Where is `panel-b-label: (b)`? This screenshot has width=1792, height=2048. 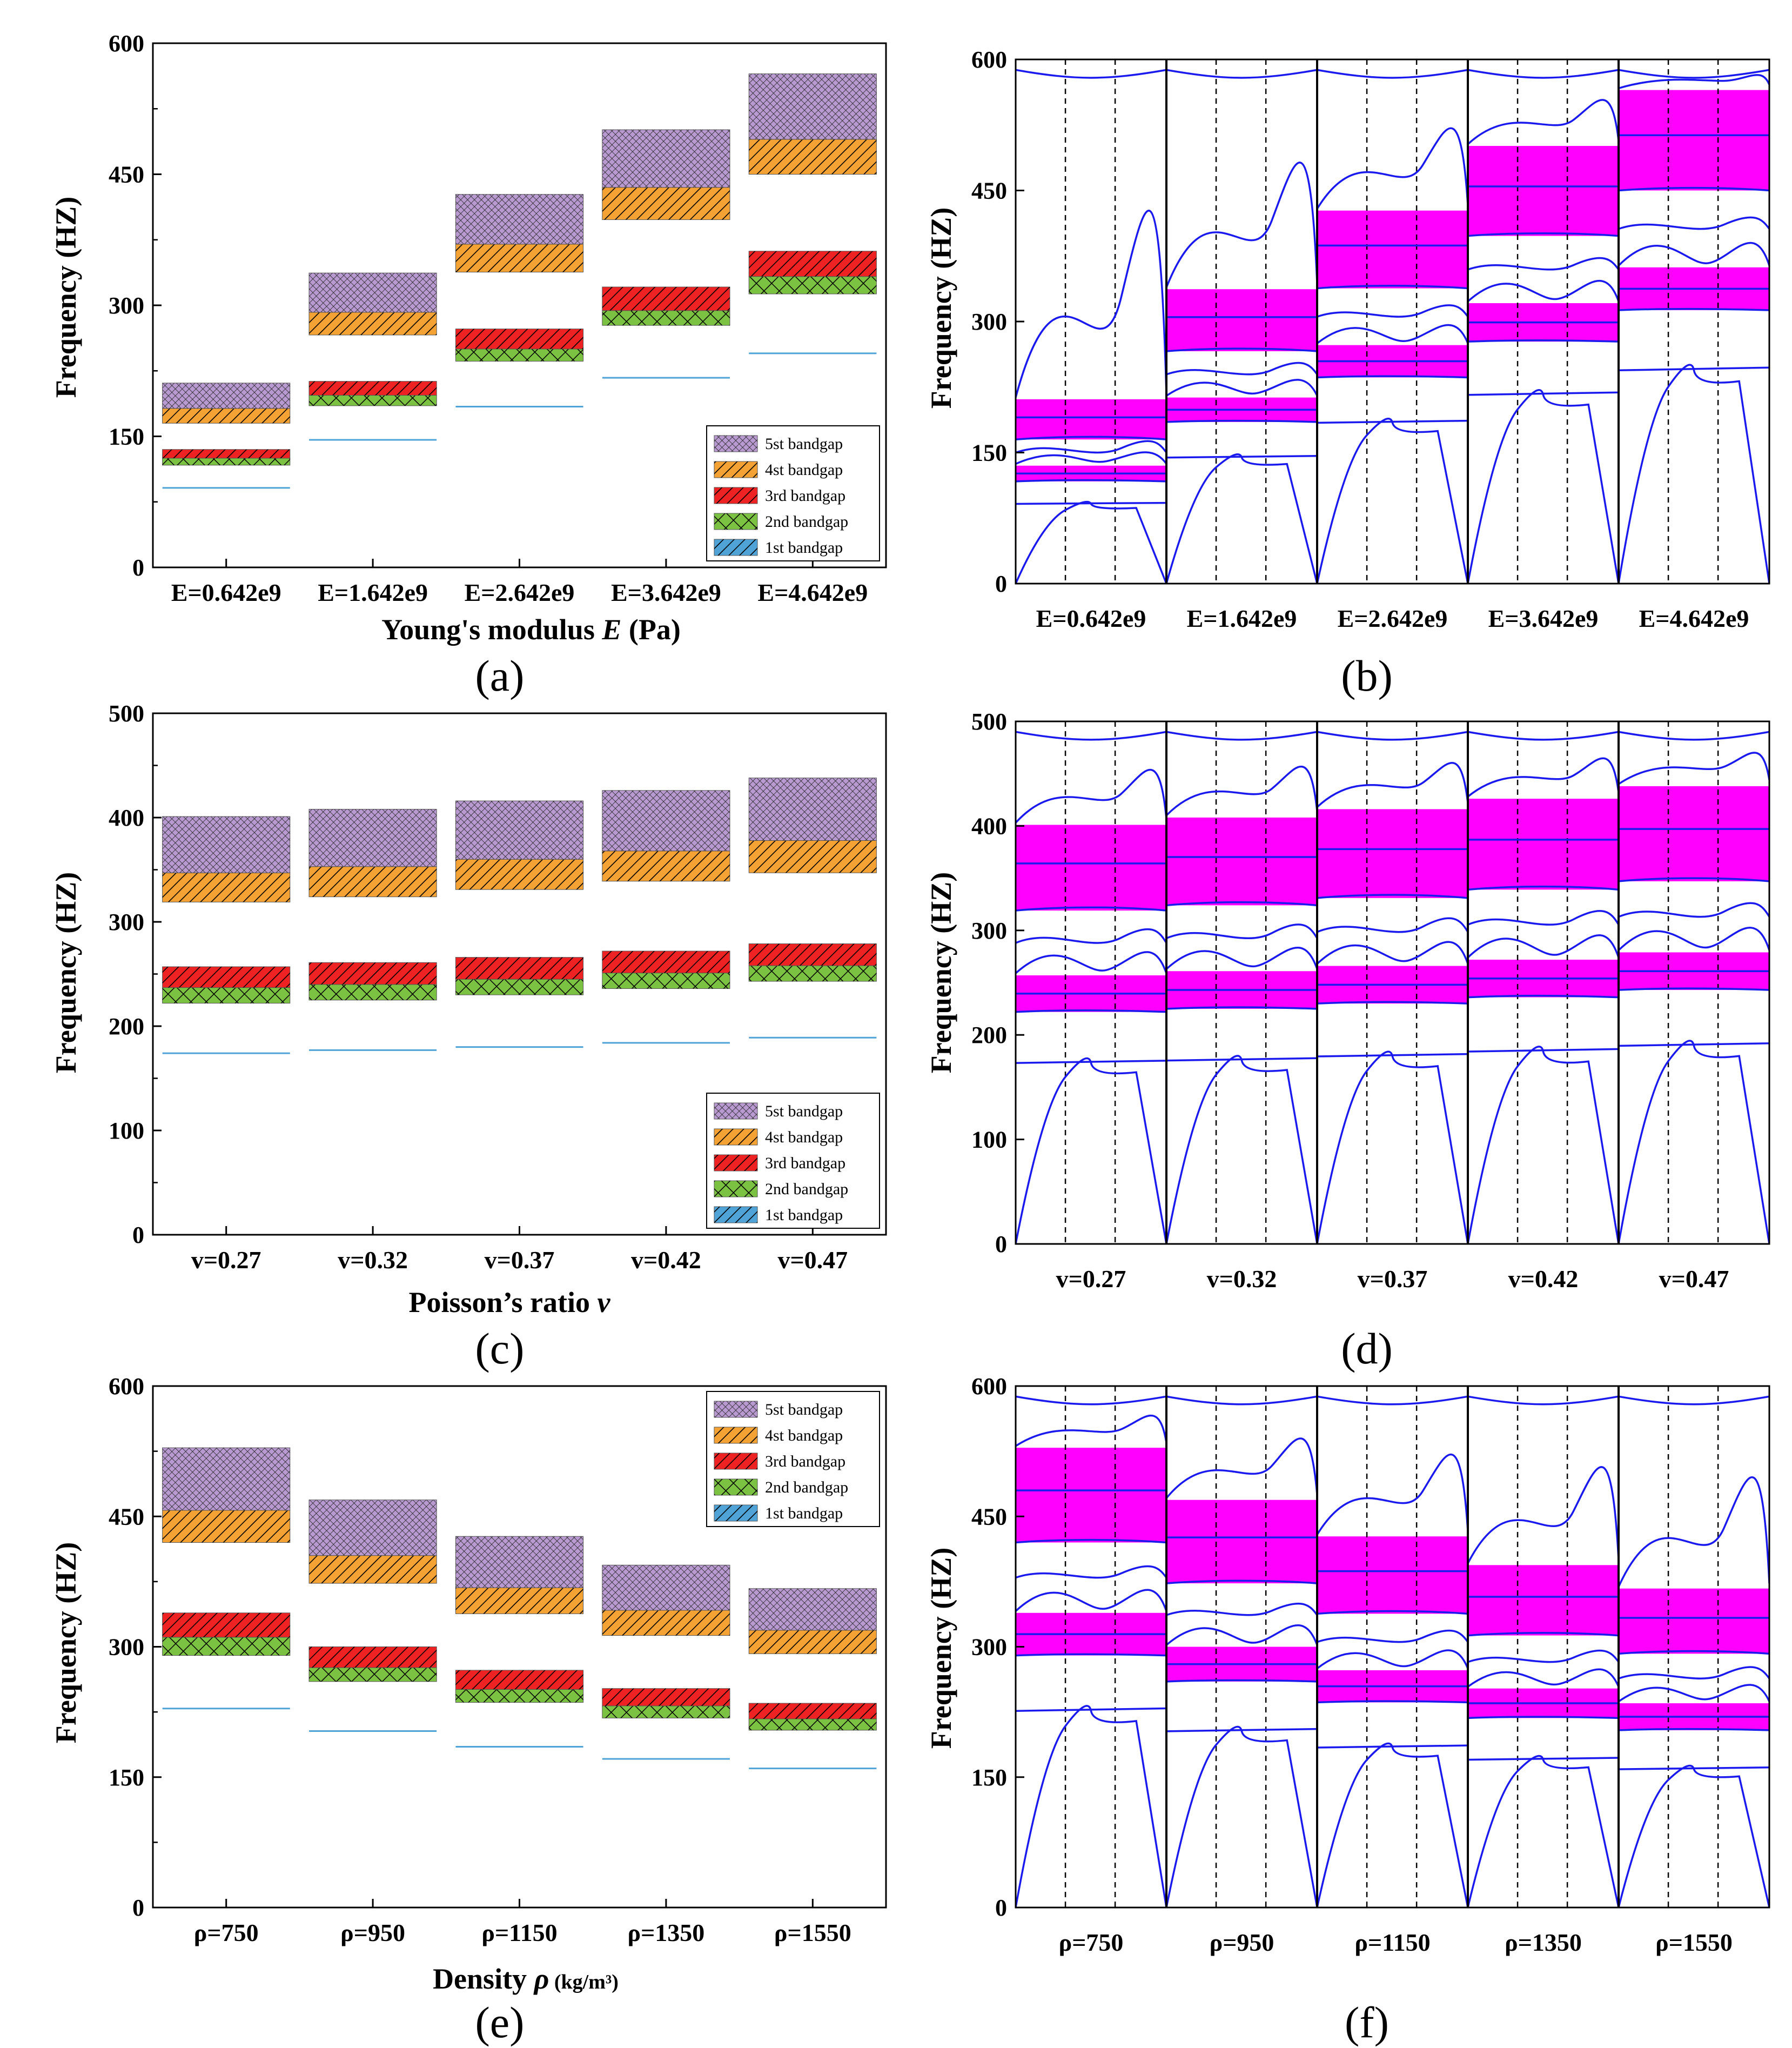
panel-b-label: (b) is located at coordinates (1367, 675).